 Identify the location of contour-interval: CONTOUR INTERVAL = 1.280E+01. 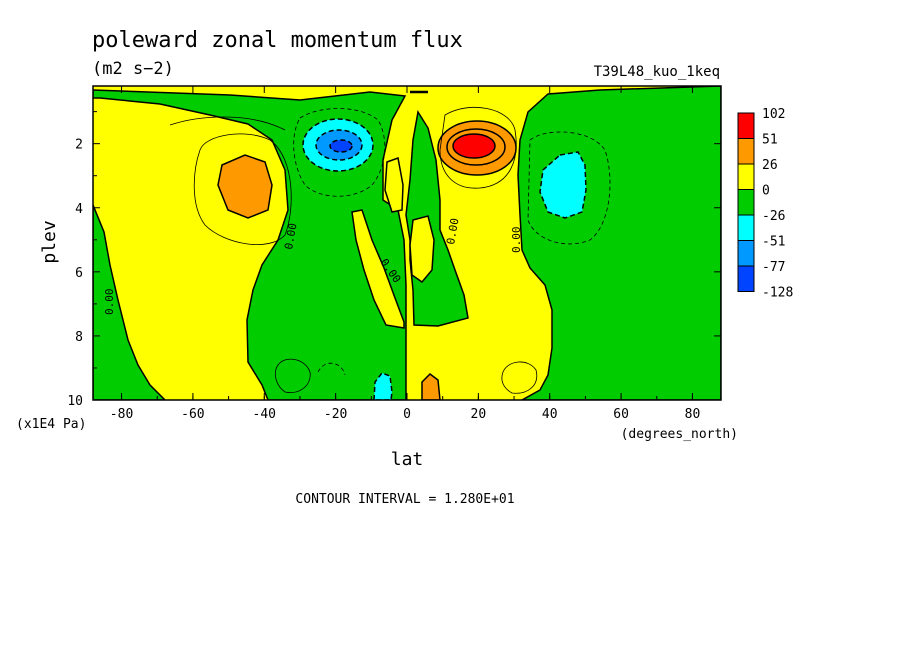
(404, 499).